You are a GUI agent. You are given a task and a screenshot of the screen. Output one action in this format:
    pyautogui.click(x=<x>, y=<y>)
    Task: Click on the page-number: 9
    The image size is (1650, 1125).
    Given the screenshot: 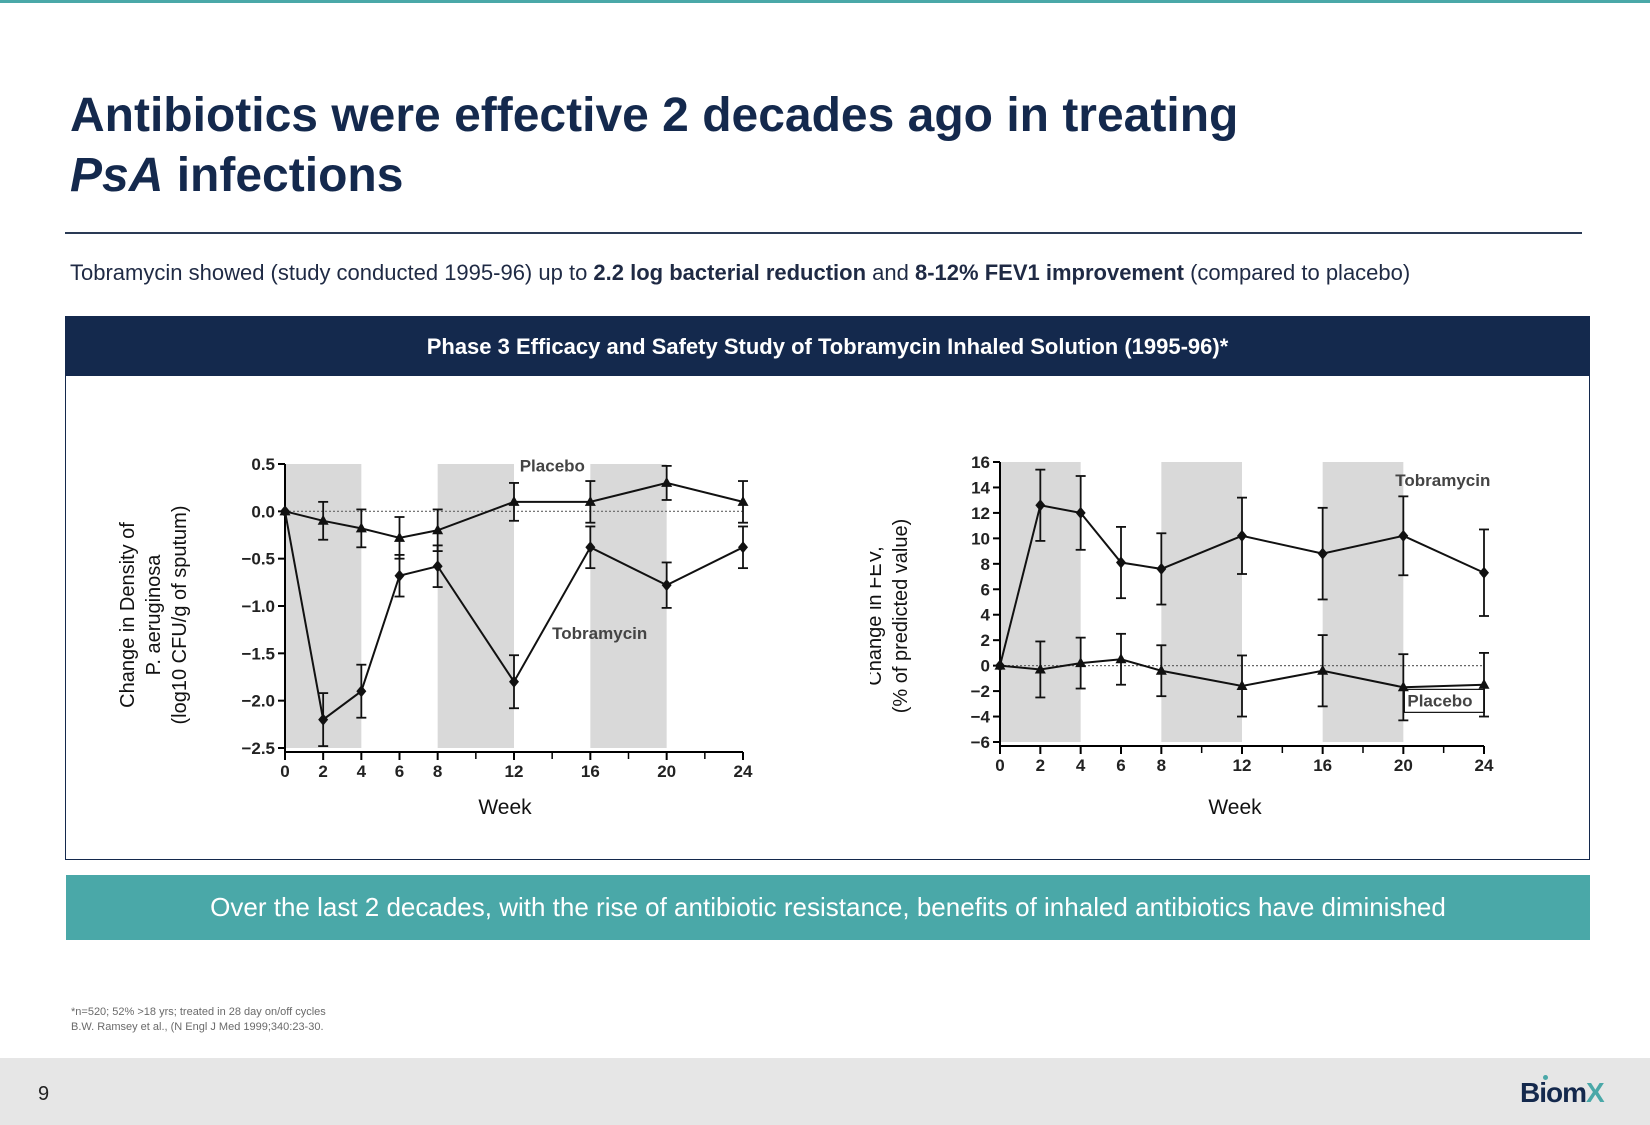 What is the action you would take?
    pyautogui.click(x=44, y=1094)
    